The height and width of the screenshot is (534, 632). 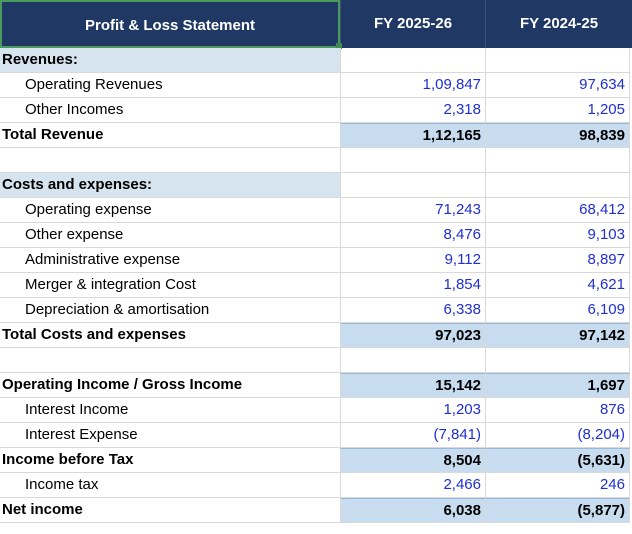 What do you see at coordinates (412, 310) in the screenshot?
I see `value-cell-fy2025: 6,338` at bounding box center [412, 310].